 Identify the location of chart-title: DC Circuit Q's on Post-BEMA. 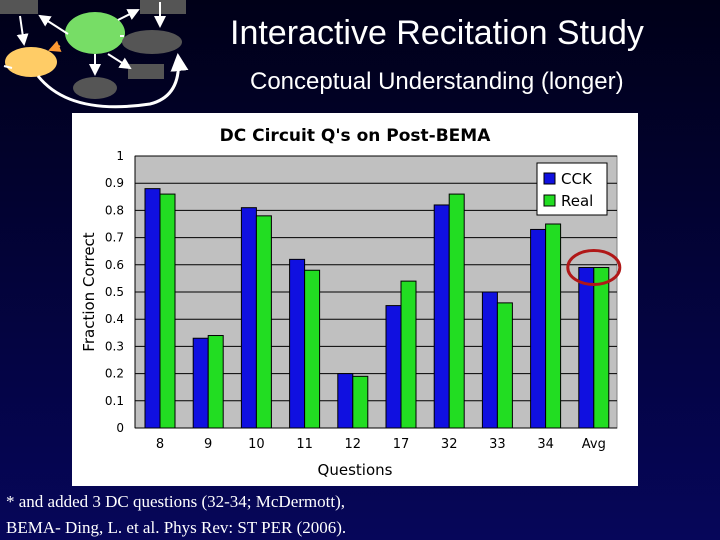
(356, 136).